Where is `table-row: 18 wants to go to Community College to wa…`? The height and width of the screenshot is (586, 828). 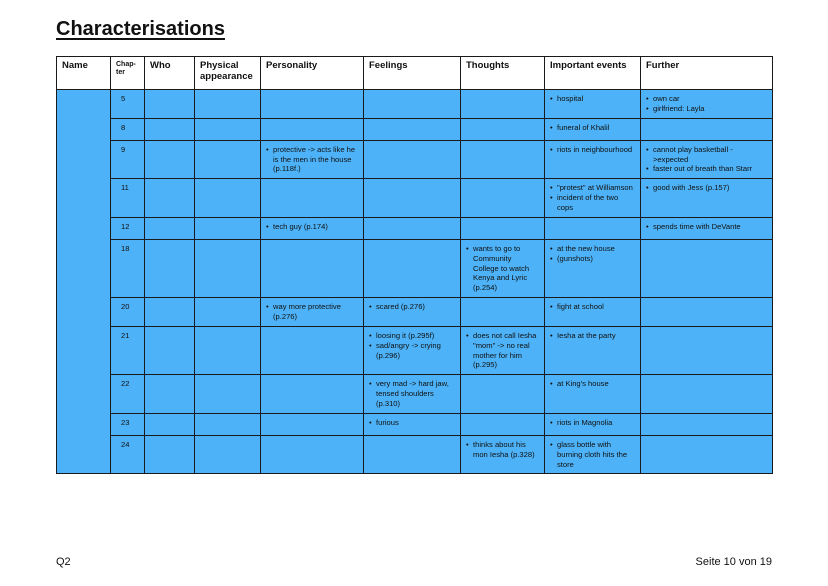
table-row: 18 wants to go to Community College to wa… is located at coordinates (415, 268).